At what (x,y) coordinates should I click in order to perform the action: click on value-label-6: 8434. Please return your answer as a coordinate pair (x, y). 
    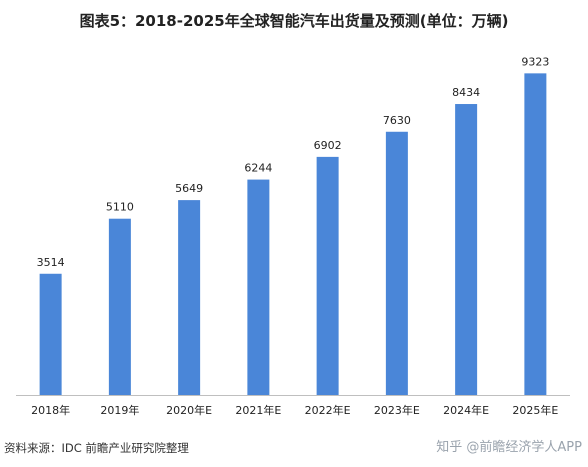
    Looking at the image, I should click on (466, 92).